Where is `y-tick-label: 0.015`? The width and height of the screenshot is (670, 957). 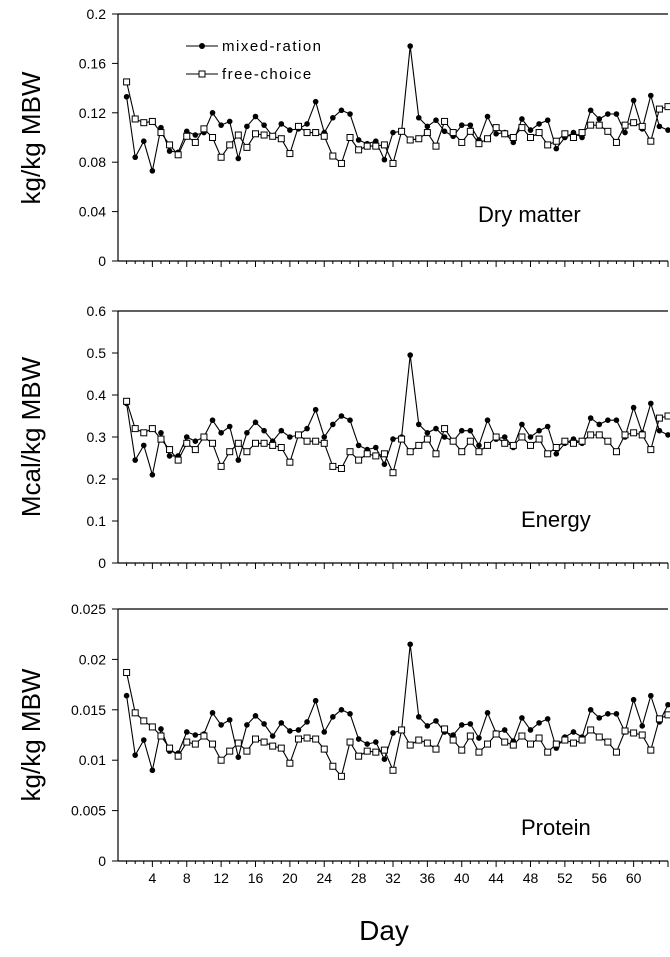
y-tick-label: 0.015 is located at coordinates (88, 710).